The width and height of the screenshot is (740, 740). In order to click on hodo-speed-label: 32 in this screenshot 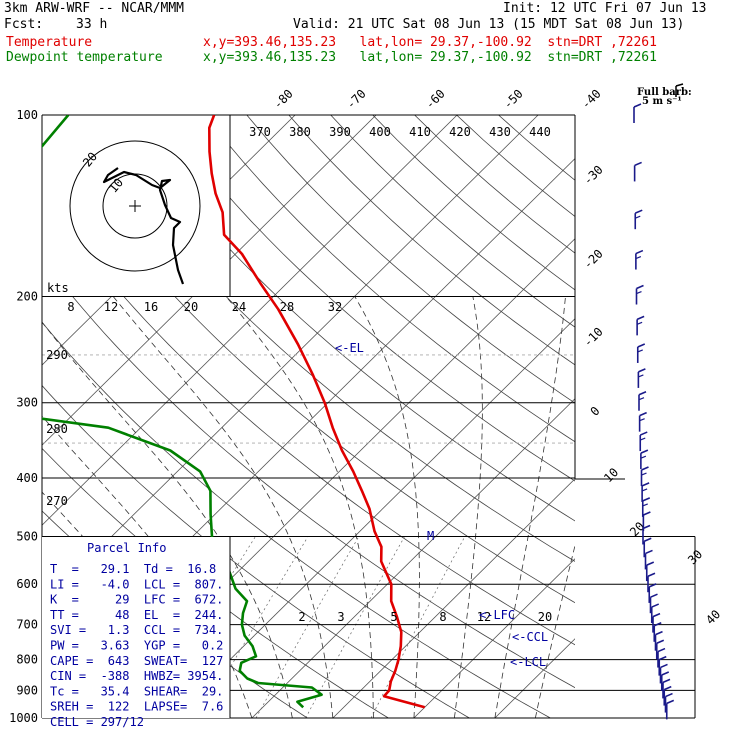, I will do `click(335, 307)`.